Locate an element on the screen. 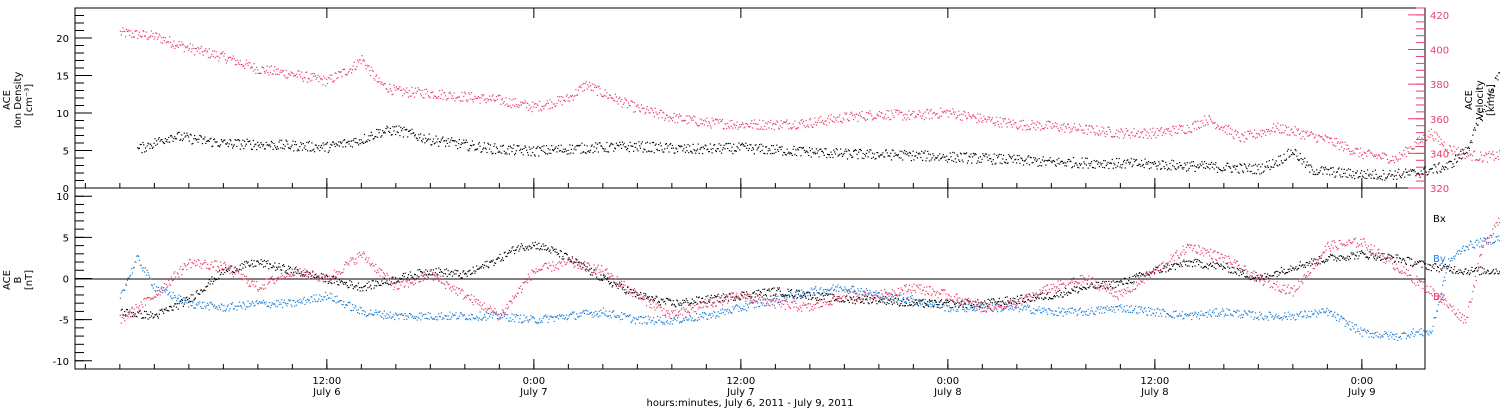 This screenshot has height=410, width=1500. legend-bx-label: Bx is located at coordinates (1439, 219).